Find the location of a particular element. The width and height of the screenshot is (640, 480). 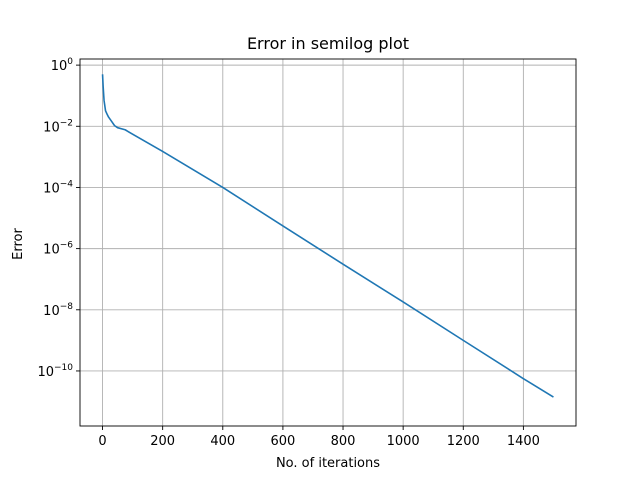

x-tick-label: 0 is located at coordinates (102, 441).